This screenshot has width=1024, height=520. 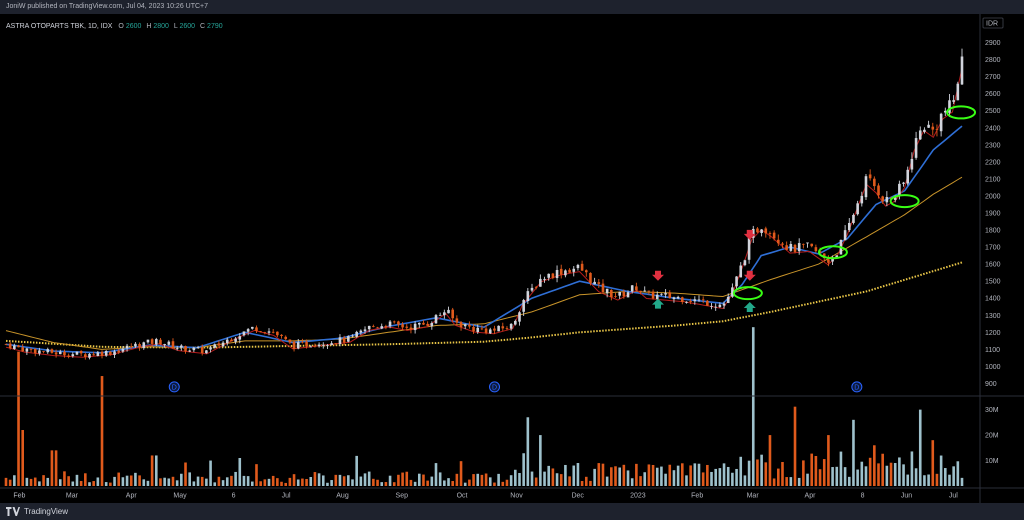 What do you see at coordinates (402, 496) in the screenshot?
I see `time-tick-label: Sep` at bounding box center [402, 496].